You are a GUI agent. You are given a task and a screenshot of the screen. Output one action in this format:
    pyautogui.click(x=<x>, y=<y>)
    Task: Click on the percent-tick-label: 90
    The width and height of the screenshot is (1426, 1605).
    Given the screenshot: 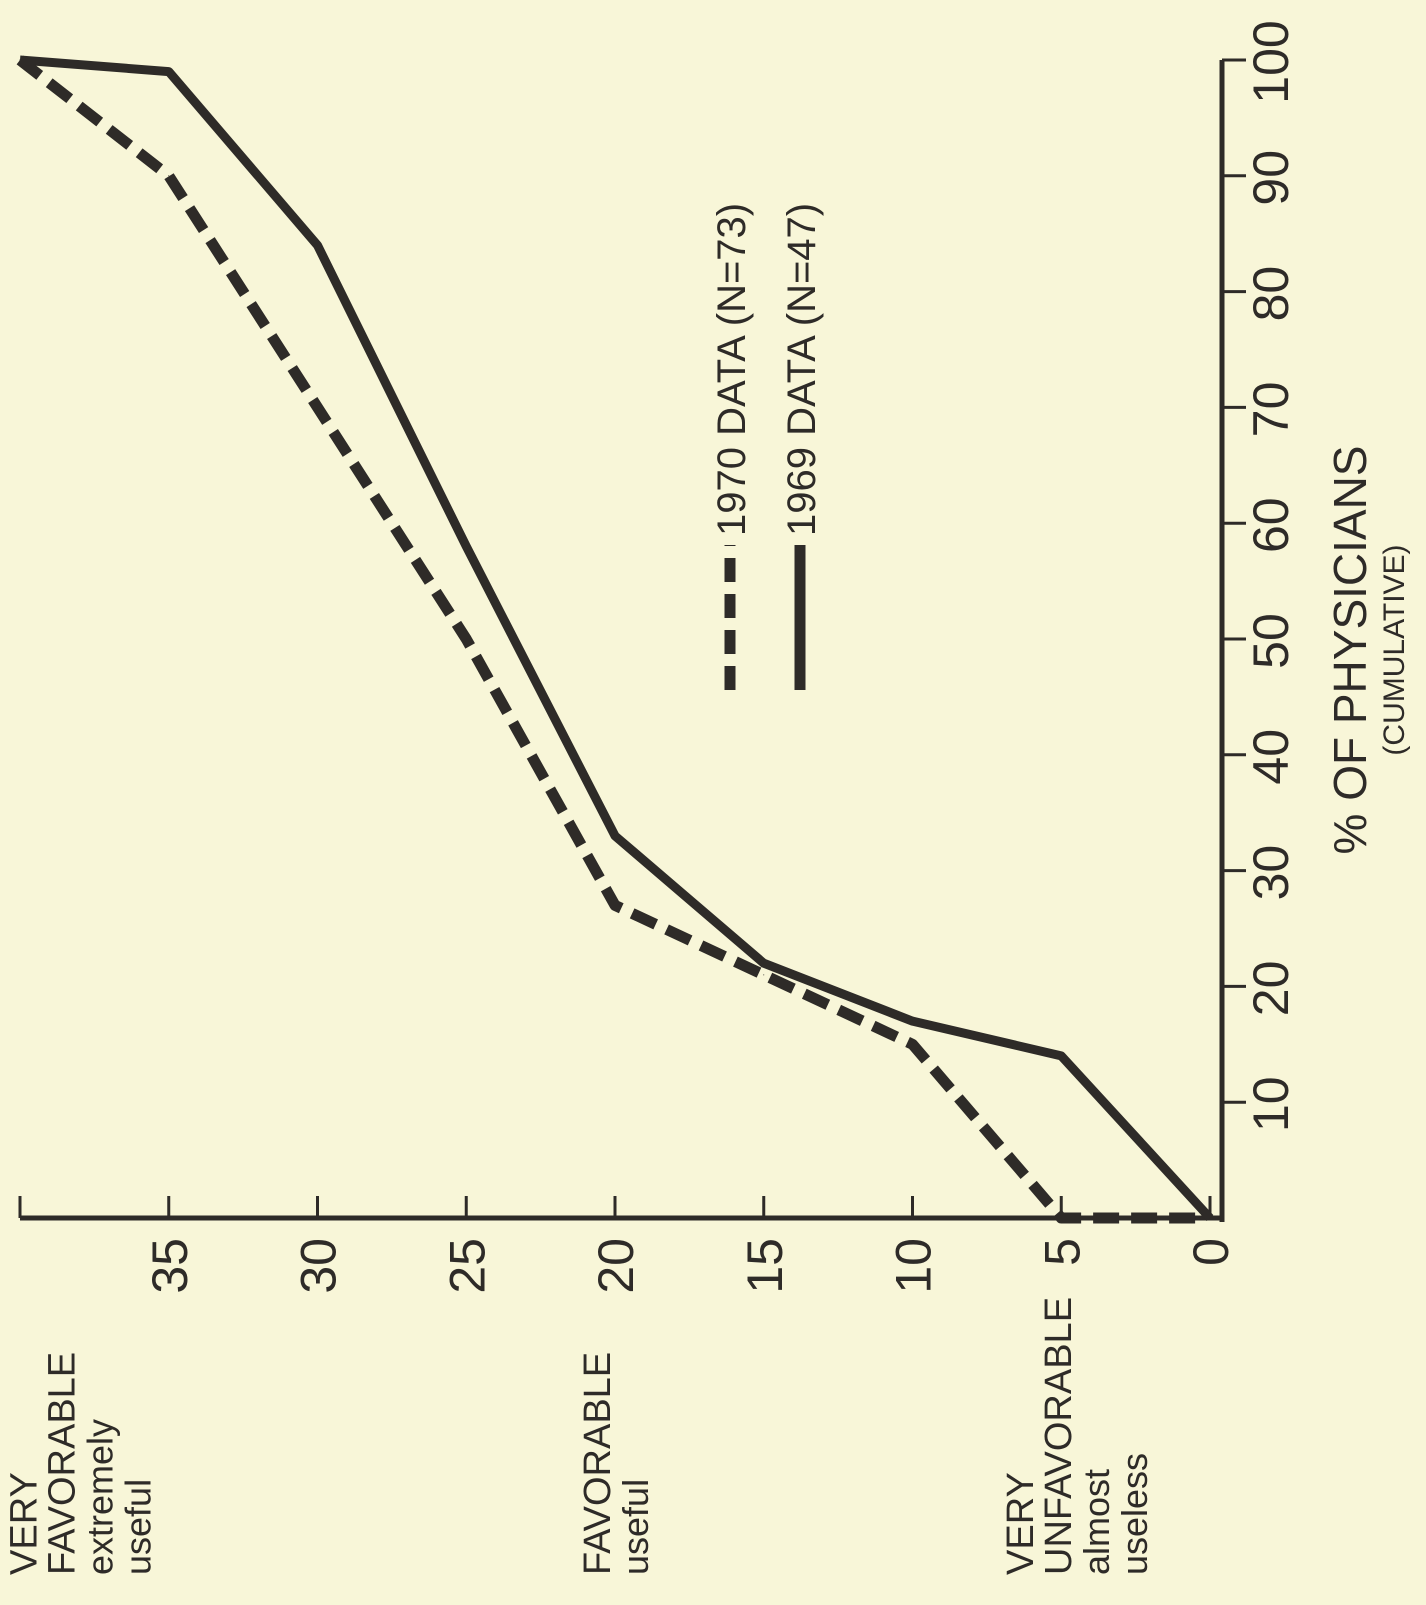 What is the action you would take?
    pyautogui.click(x=1271, y=178)
    